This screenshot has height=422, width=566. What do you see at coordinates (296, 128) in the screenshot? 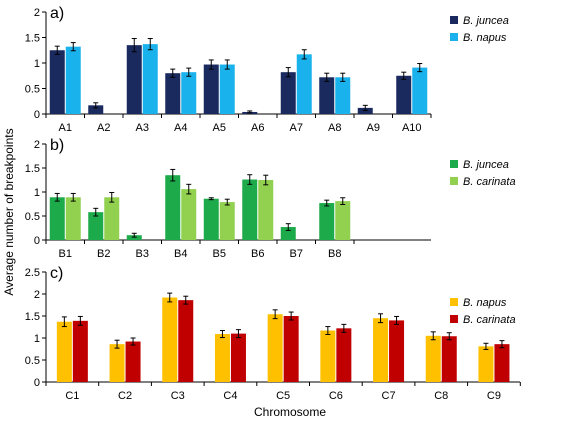
I see `x-tick-label: A7` at bounding box center [296, 128].